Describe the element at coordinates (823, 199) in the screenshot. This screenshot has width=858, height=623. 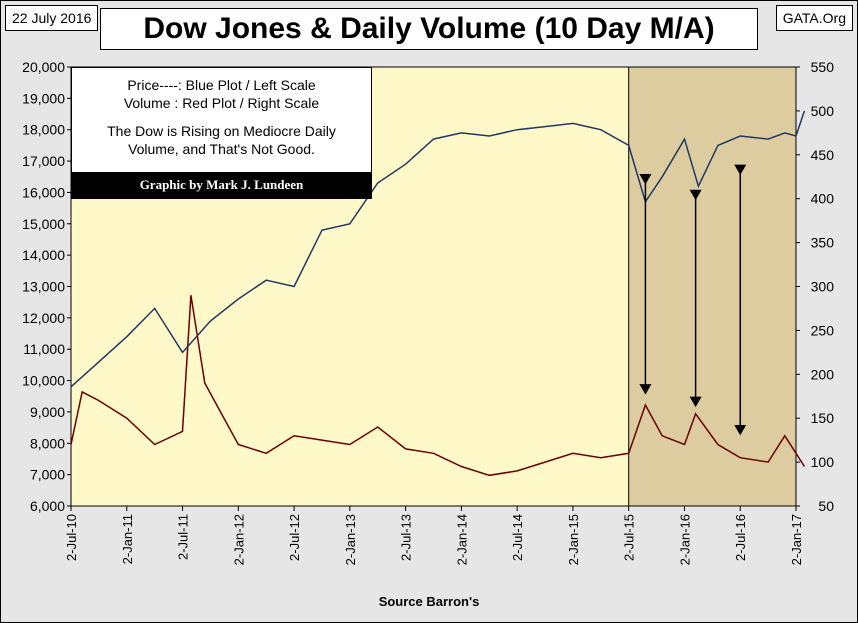
I see `y-right-tick-label: 400` at that location.